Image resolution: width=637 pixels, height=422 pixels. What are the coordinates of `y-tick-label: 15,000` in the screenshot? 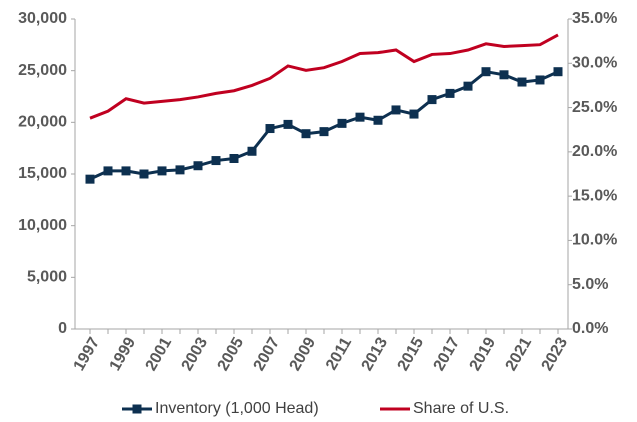 It's located at (42, 173).